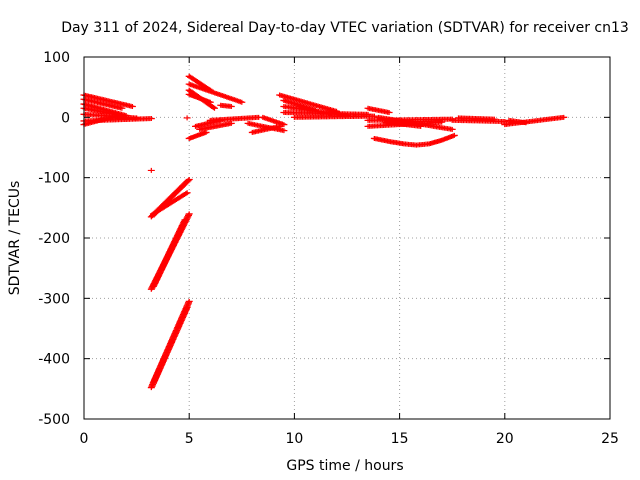 The image size is (640, 480). I want to click on y-tick-label: 0, so click(65, 118).